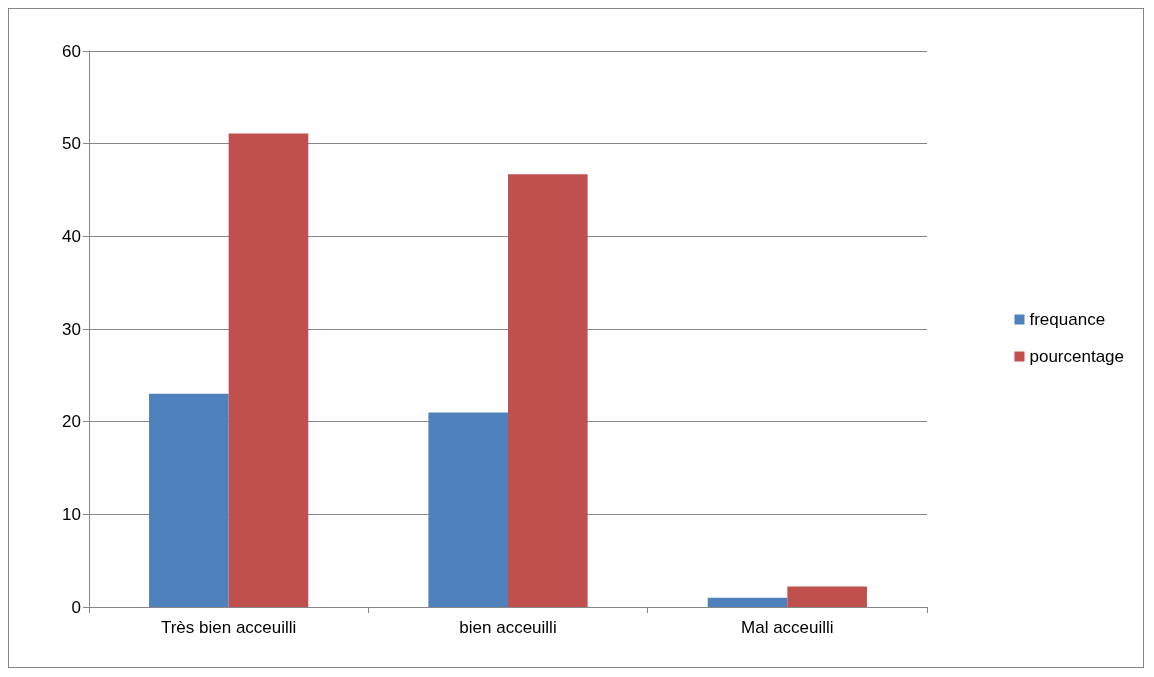 This screenshot has width=1154, height=677. Describe the element at coordinates (1077, 356) in the screenshot. I see `legend-label: pourcentage` at that location.